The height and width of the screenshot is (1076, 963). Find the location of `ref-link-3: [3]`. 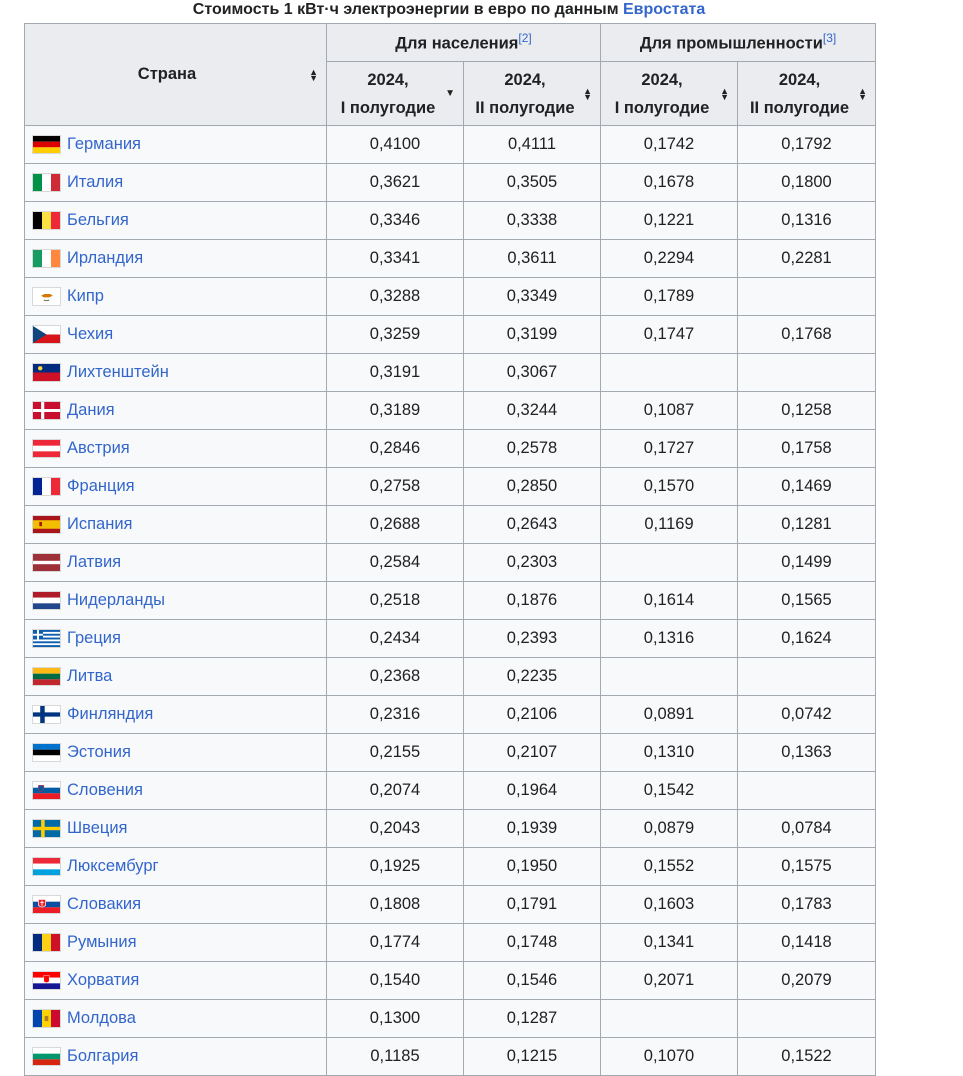

ref-link-3: [3] is located at coordinates (829, 38).